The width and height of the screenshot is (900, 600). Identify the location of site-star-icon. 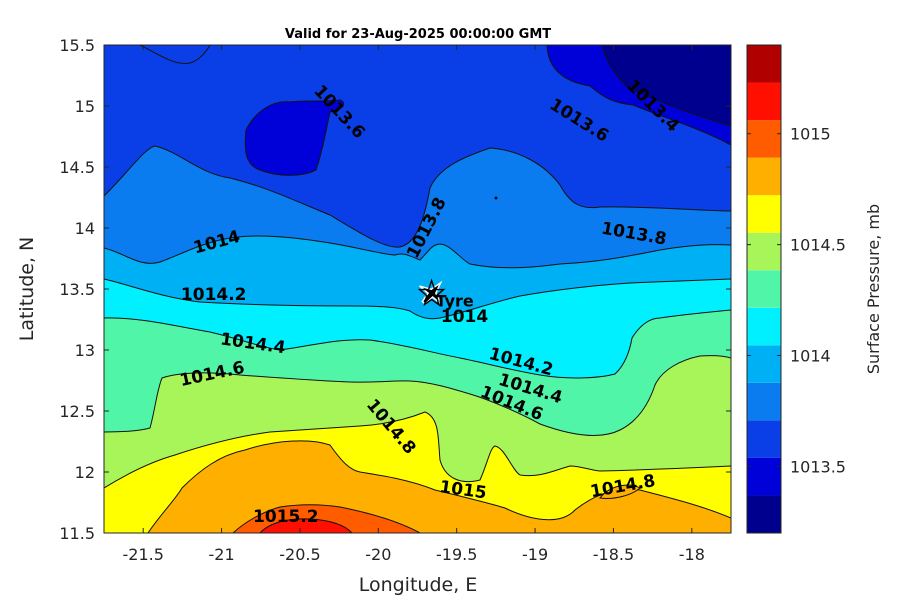
(431, 292).